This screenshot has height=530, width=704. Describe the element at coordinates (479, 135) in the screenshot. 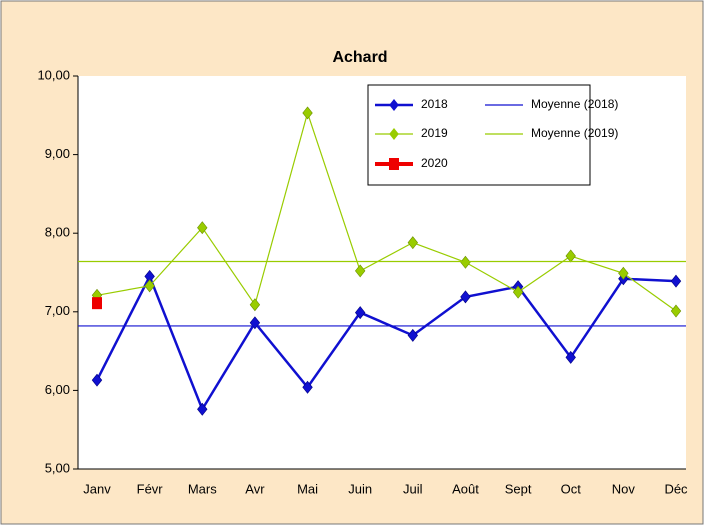

I see `legend` at that location.